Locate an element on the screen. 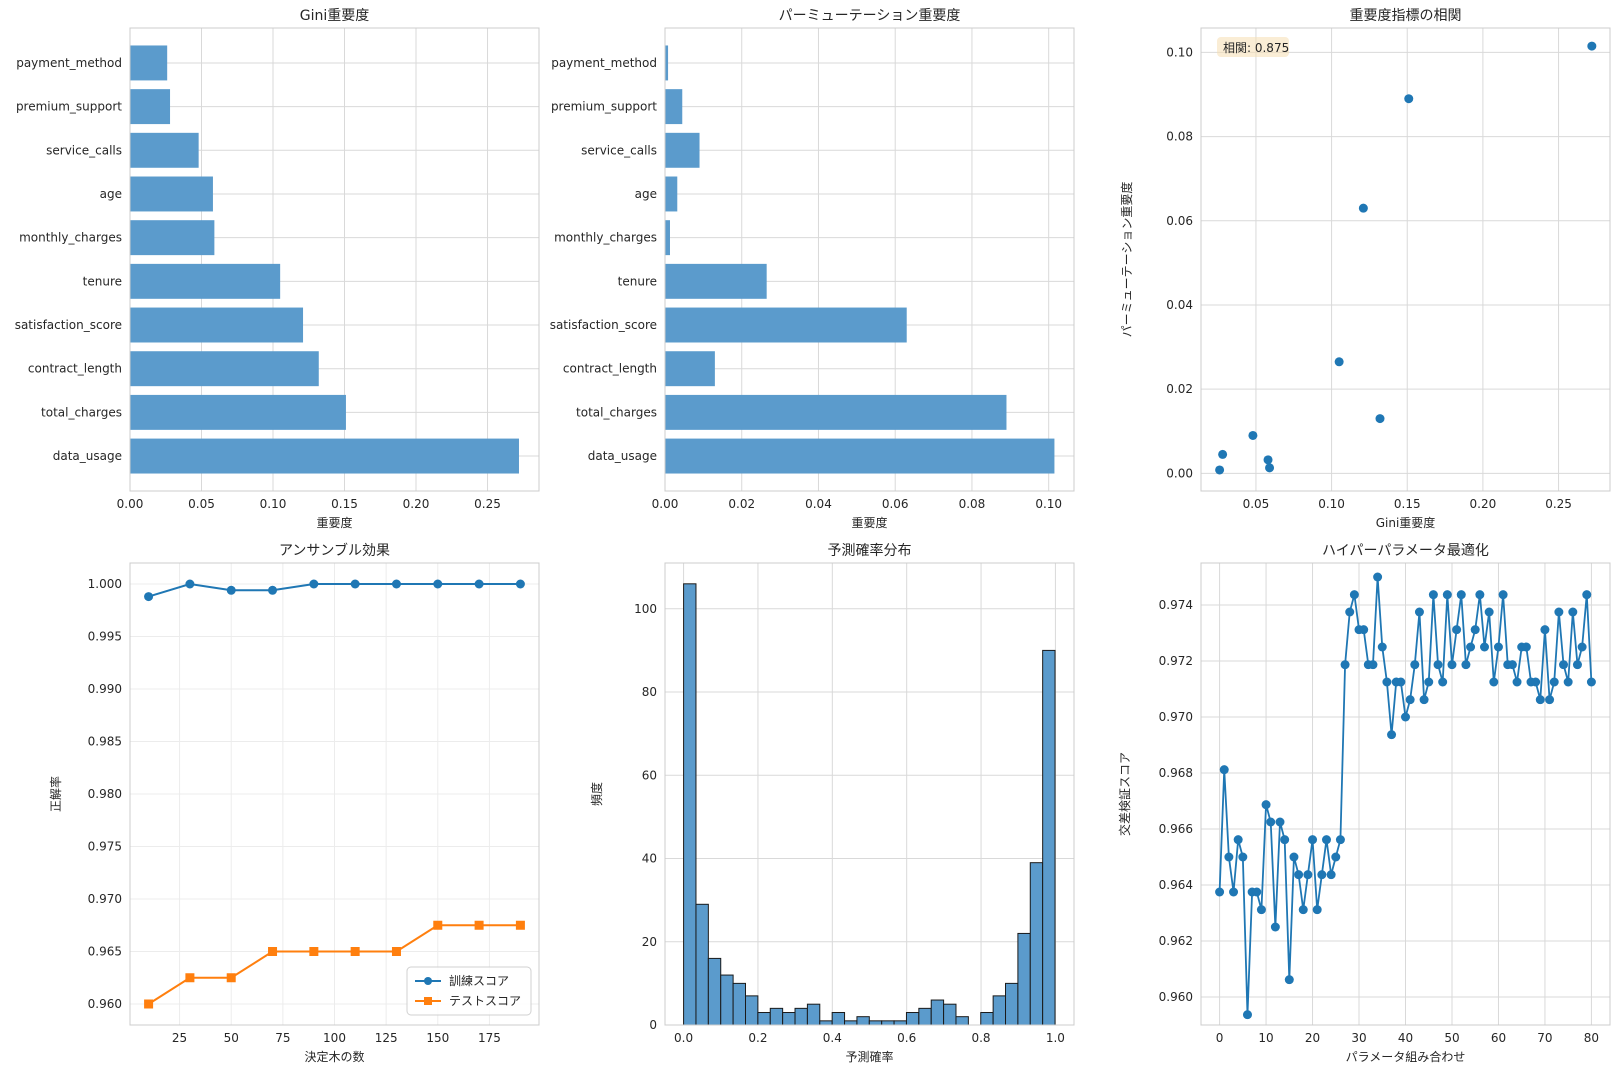 The width and height of the screenshot is (1617, 1071). bar-contract_length is located at coordinates (224, 369).